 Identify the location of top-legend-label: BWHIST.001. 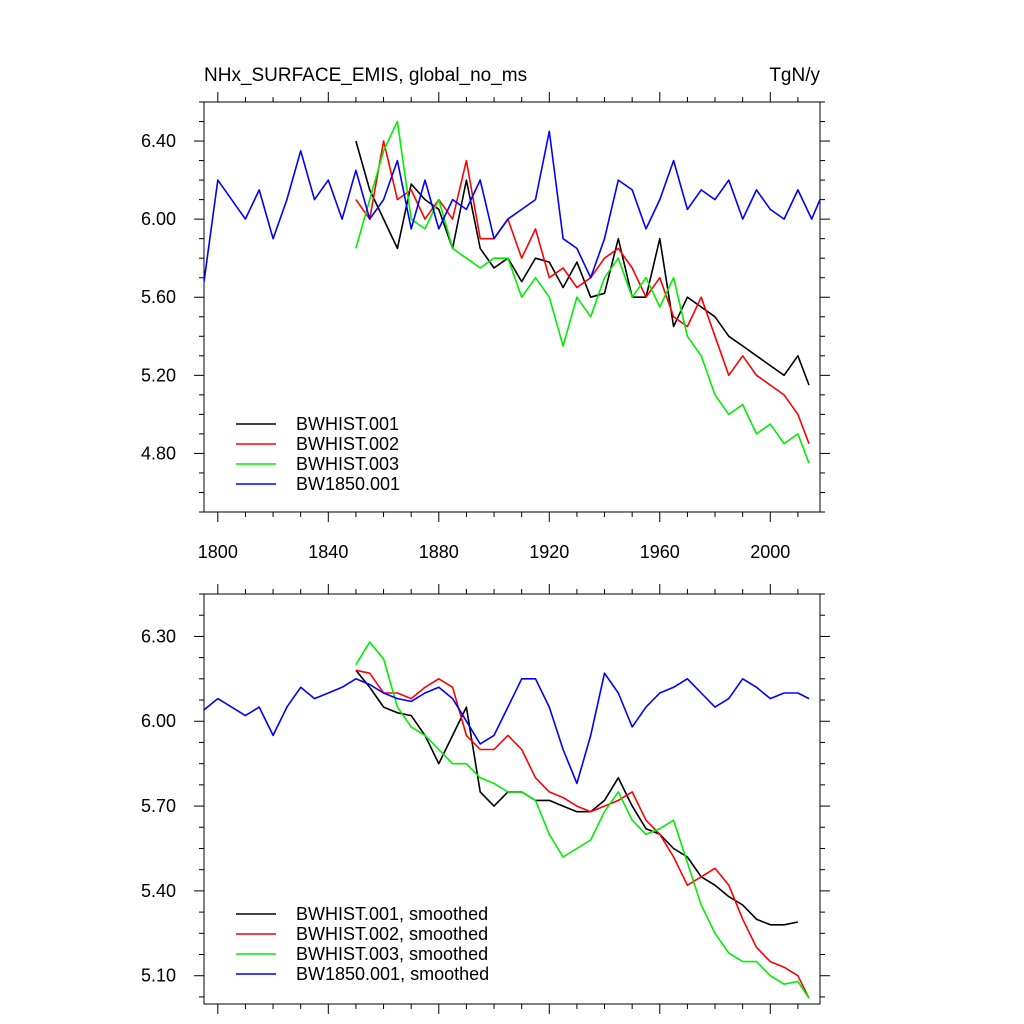
(347, 424).